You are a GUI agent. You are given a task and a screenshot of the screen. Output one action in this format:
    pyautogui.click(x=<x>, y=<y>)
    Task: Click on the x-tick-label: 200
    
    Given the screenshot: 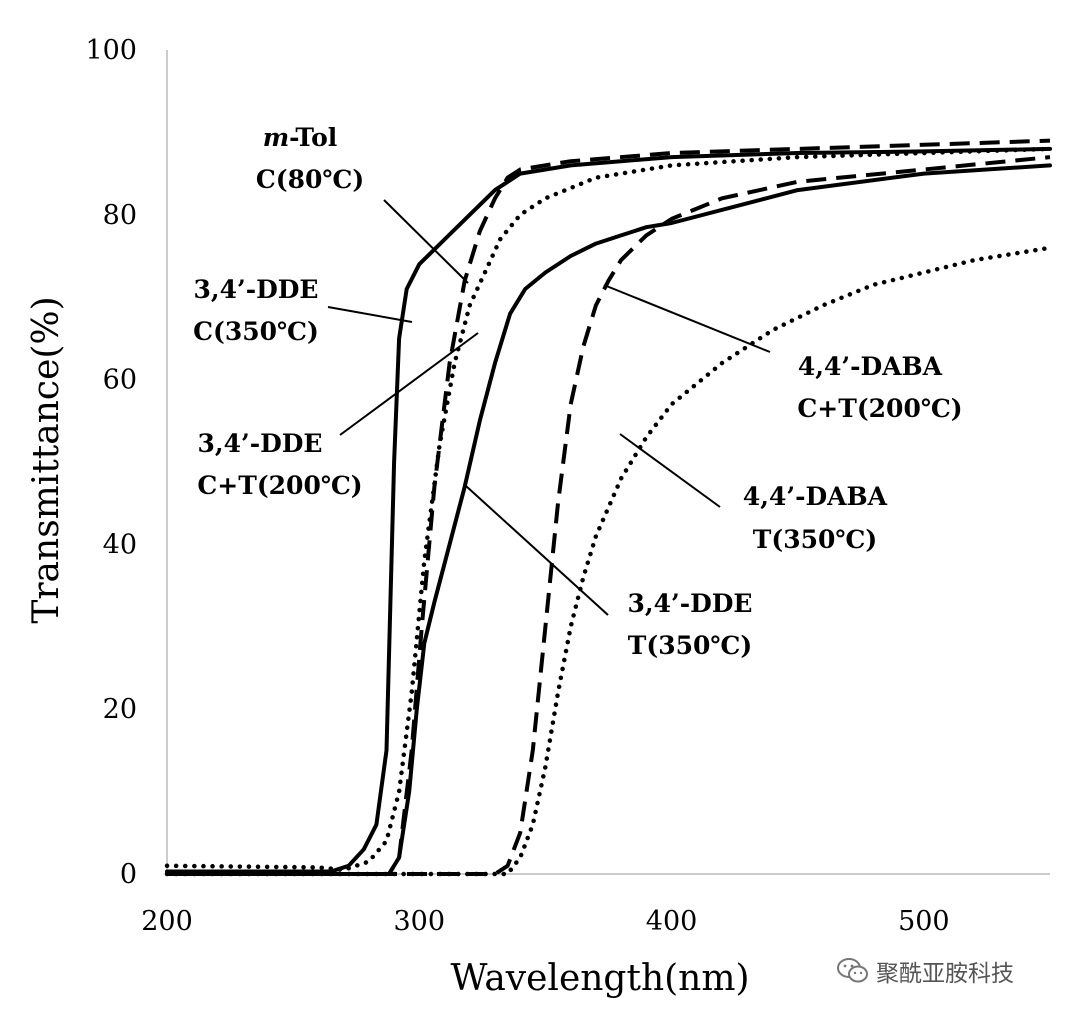 What is the action you would take?
    pyautogui.click(x=167, y=921)
    